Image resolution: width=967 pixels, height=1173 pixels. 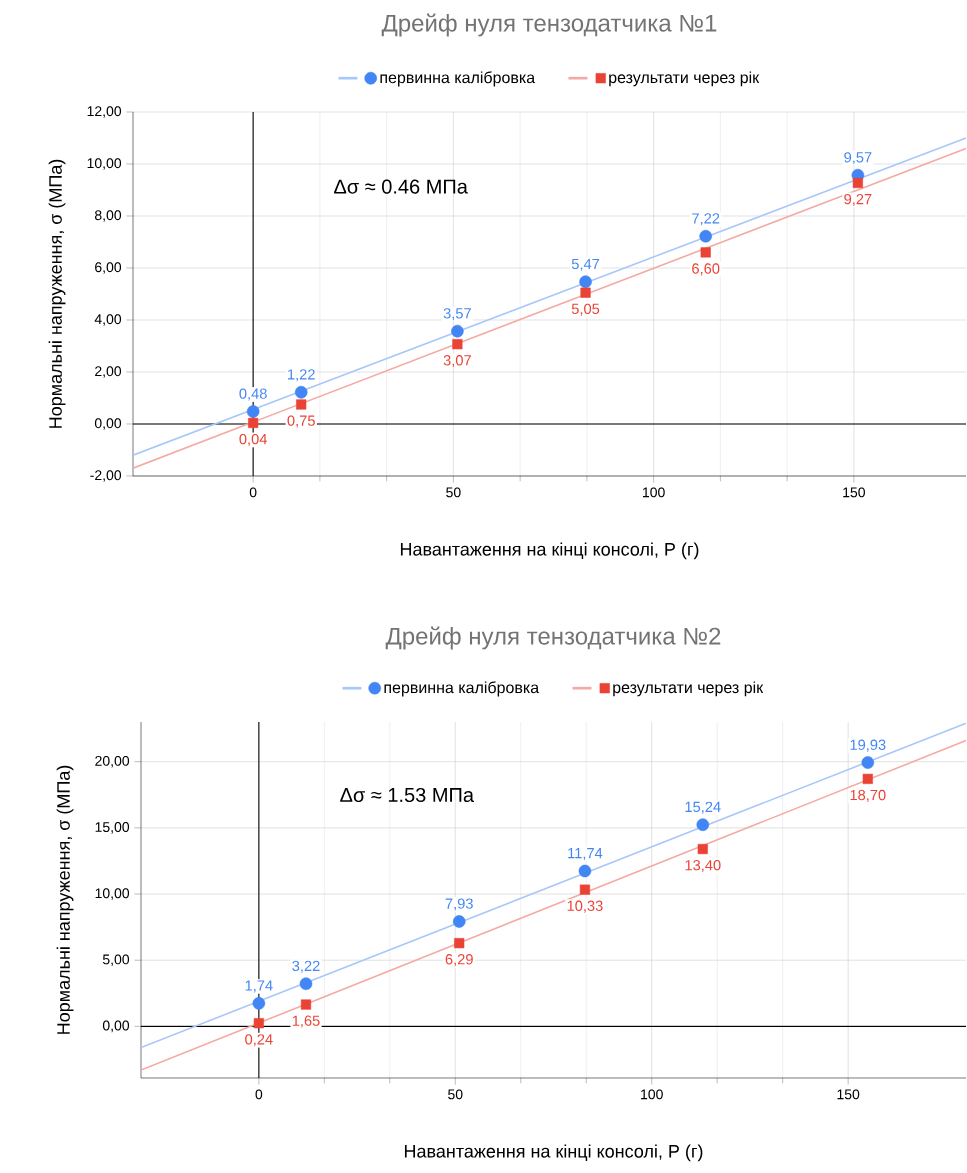 I want to click on data-label: 3,07, so click(x=457, y=361).